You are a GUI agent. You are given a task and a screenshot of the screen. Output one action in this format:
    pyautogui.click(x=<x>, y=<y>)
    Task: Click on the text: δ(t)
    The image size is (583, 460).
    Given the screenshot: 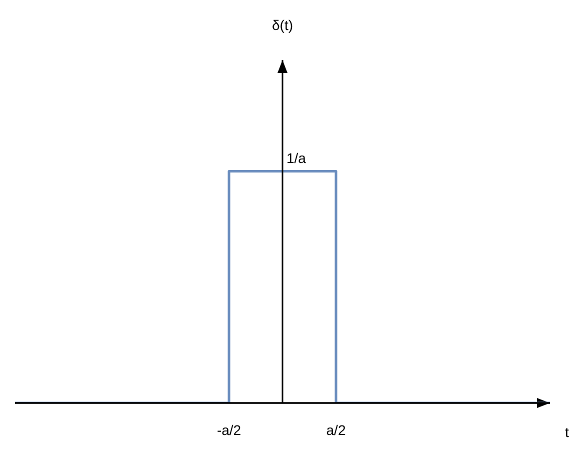 What is the action you would take?
    pyautogui.click(x=283, y=25)
    